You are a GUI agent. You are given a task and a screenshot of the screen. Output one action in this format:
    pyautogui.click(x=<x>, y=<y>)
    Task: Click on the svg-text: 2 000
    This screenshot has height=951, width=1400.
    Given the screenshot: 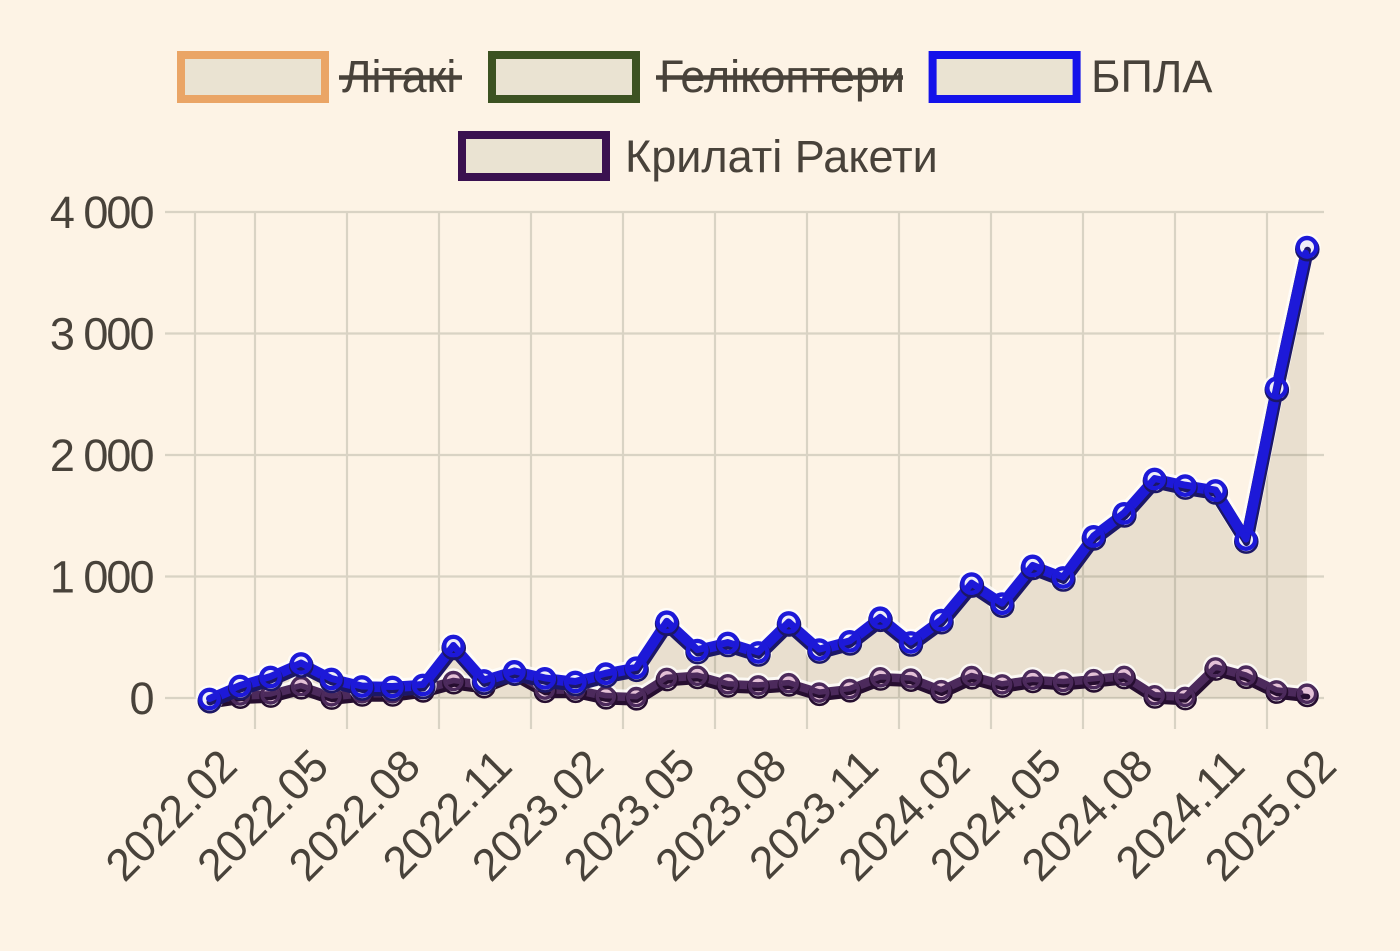 What is the action you would take?
    pyautogui.click(x=102, y=455)
    